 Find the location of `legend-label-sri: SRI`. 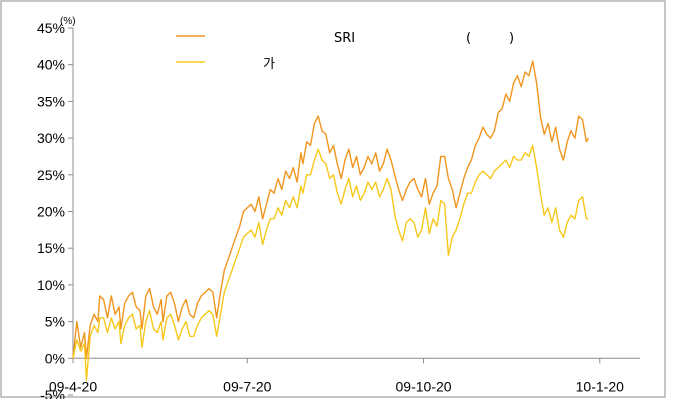

legend-label-sri: SRI is located at coordinates (344, 38).